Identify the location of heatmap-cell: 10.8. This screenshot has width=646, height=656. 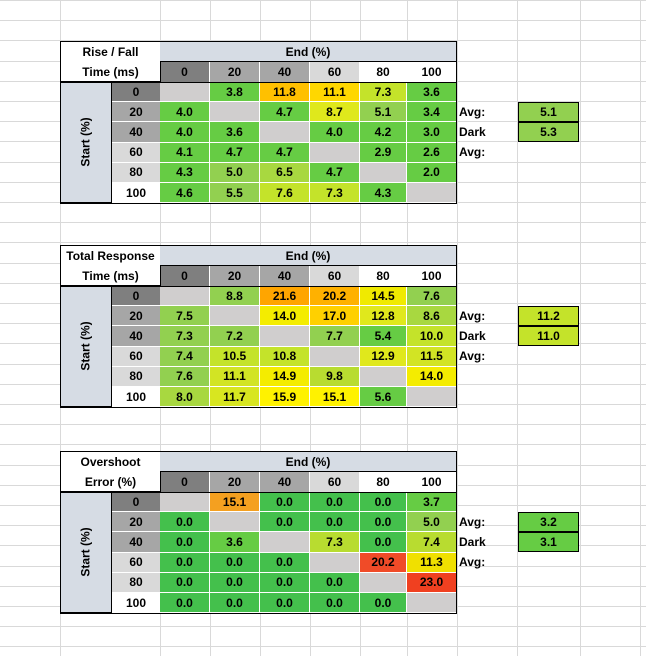
(285, 356).